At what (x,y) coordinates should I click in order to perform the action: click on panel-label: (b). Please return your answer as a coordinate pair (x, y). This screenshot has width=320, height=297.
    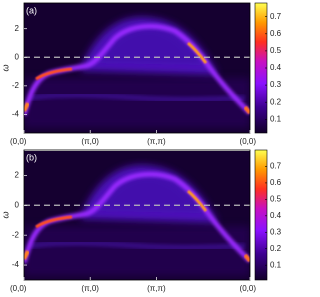
    Looking at the image, I should click on (31, 157).